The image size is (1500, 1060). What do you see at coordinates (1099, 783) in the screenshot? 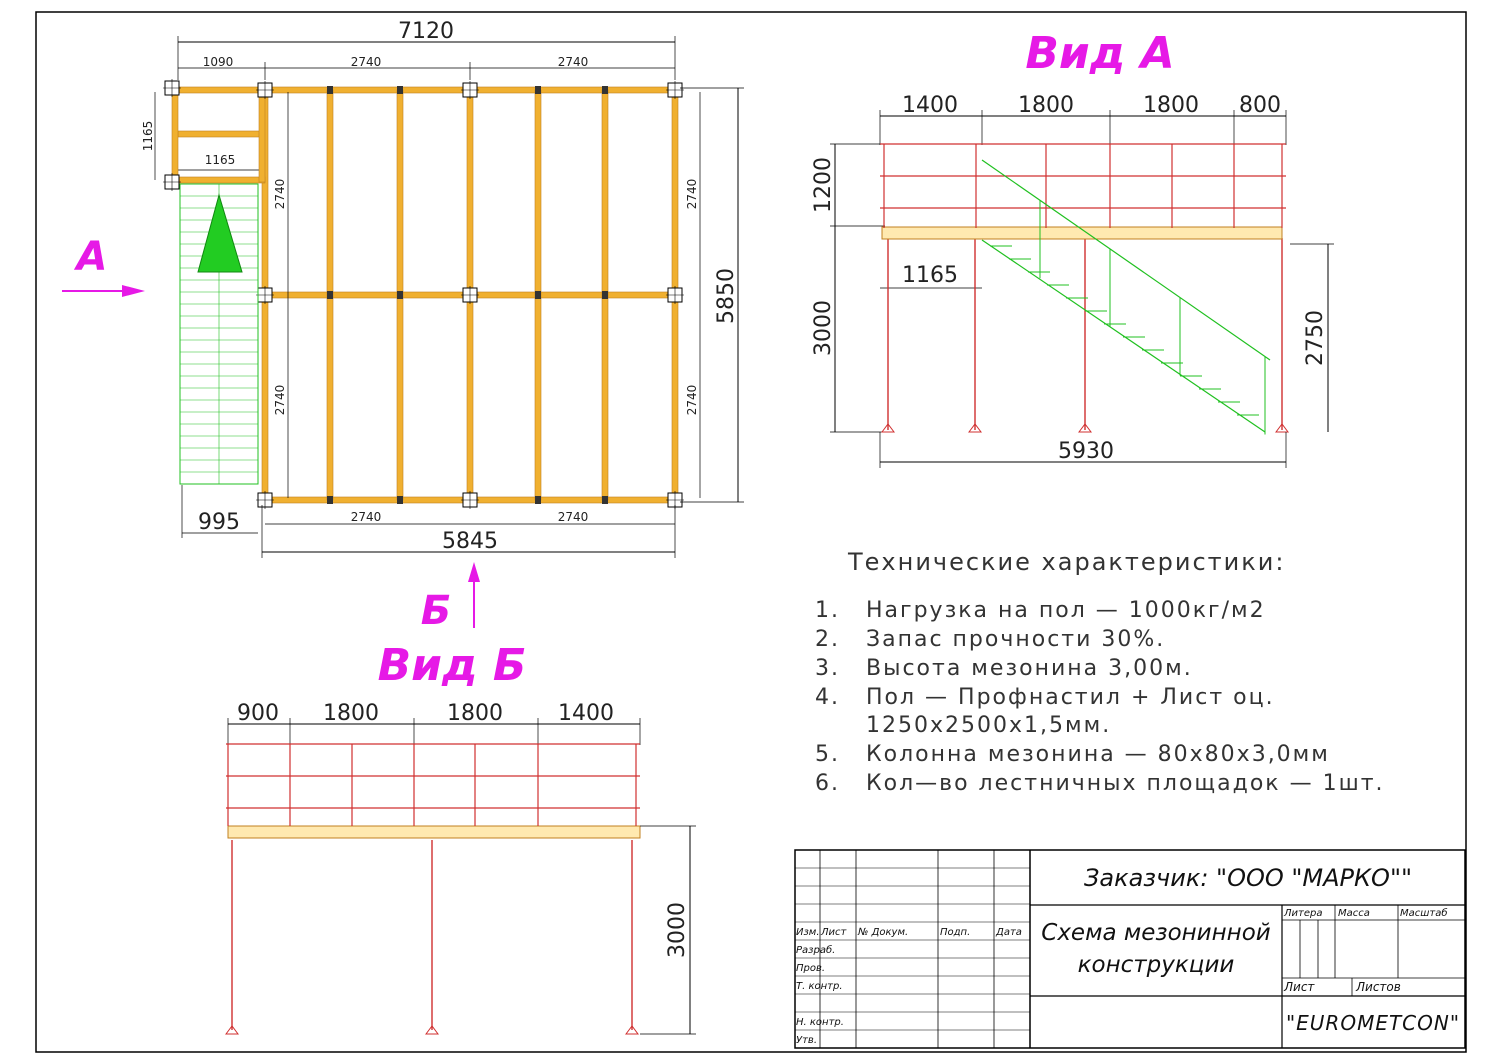
I see `spec-item: 6. Кол—во лестничных площадок — 1шт.` at bounding box center [1099, 783].